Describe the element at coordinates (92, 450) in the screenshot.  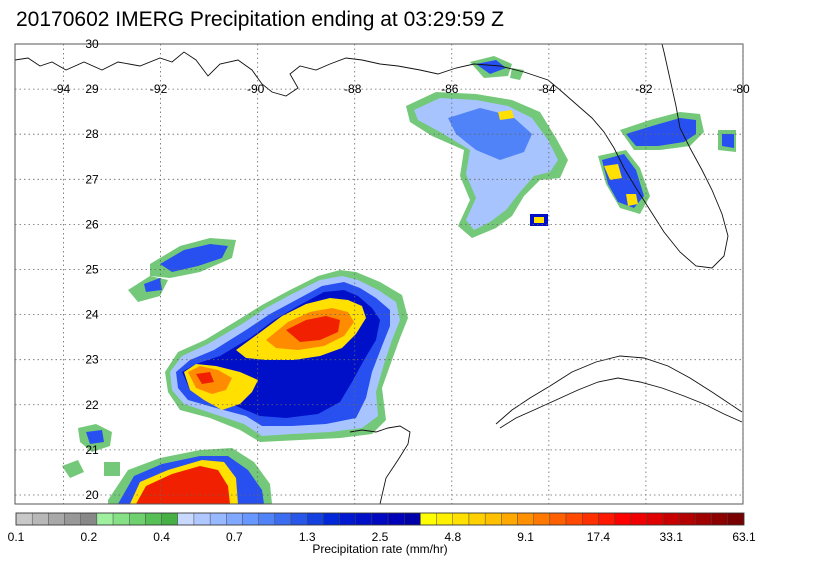
I see `lat-tick-label: 21` at that location.